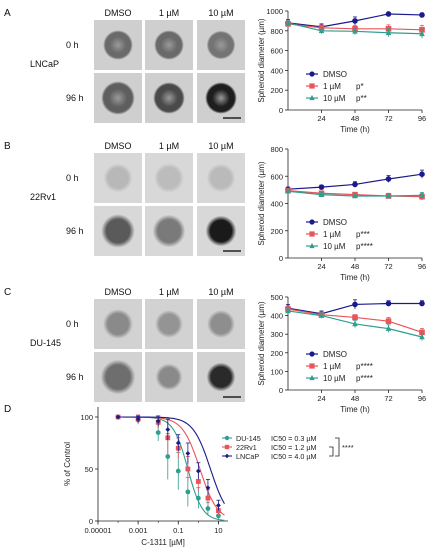 Image resolution: width=434 pixels, height=550 pixels. Describe the element at coordinates (355, 180) in the screenshot. I see `series-dmso` at that location.